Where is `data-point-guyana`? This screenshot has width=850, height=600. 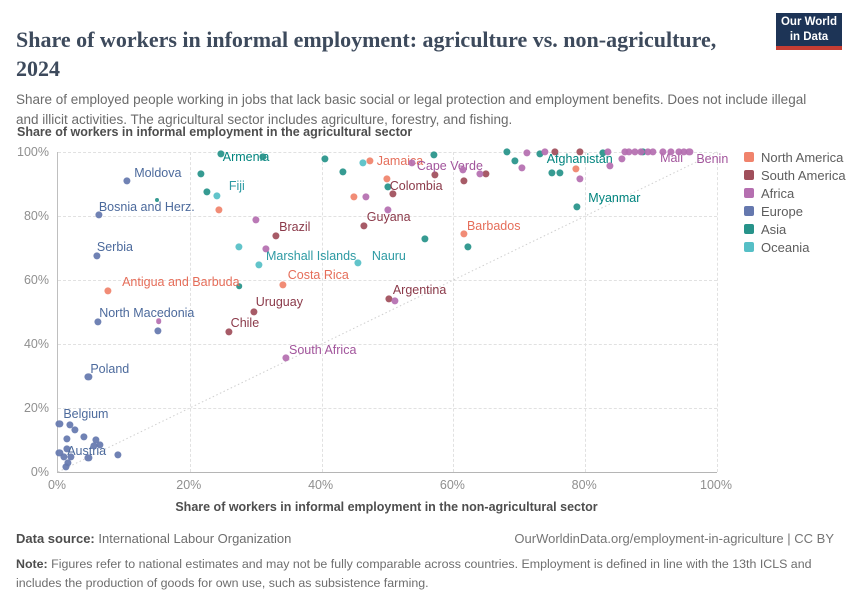 data-point-guyana is located at coordinates (364, 226).